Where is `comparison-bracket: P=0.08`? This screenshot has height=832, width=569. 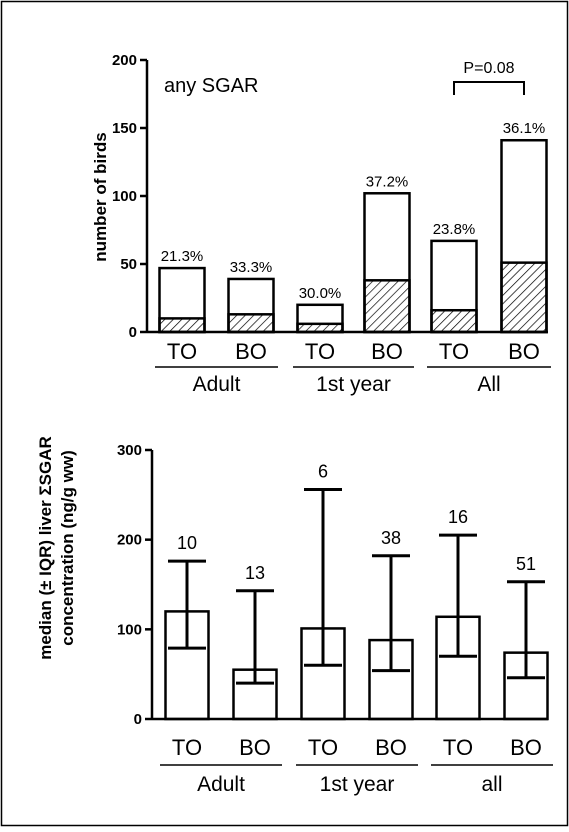 comparison-bracket: P=0.08 is located at coordinates (489, 77).